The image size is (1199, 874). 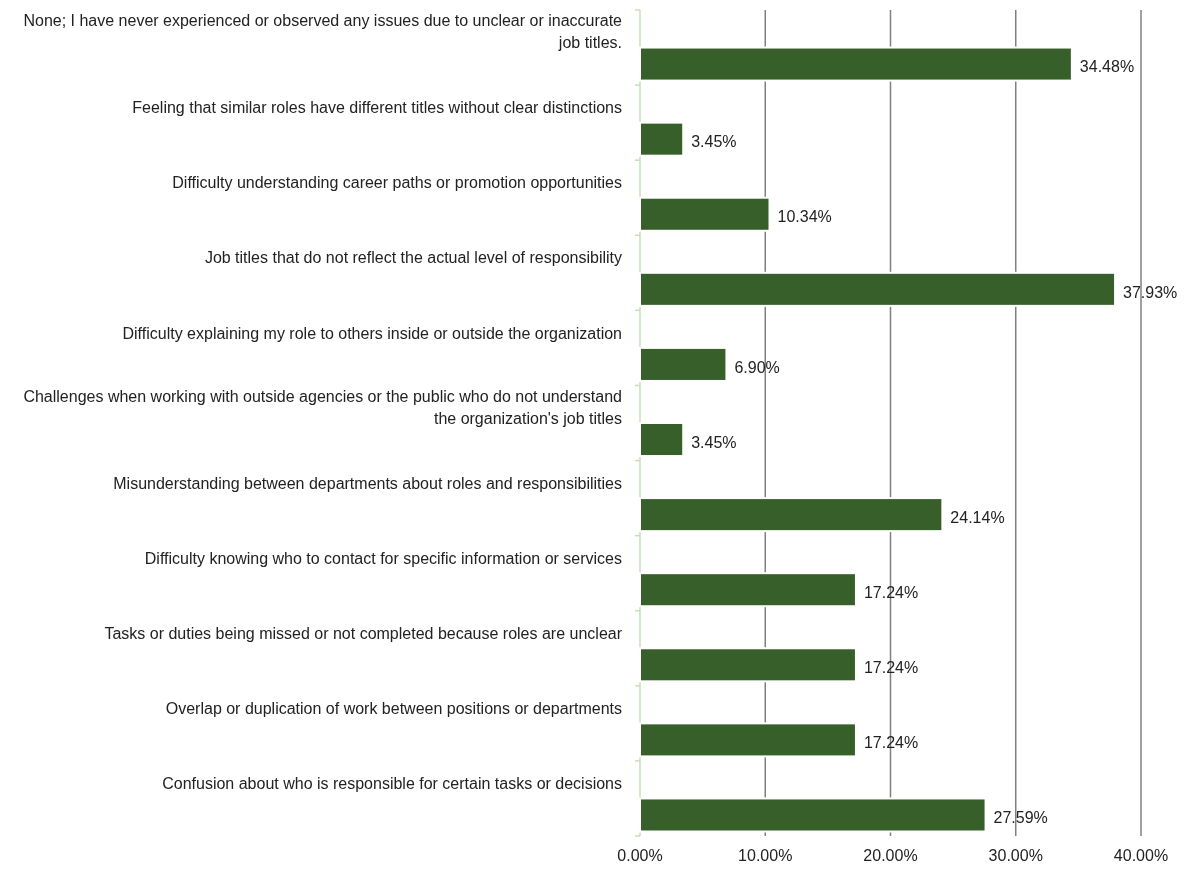 I want to click on x-tick-label: 20.00%, so click(x=890, y=855).